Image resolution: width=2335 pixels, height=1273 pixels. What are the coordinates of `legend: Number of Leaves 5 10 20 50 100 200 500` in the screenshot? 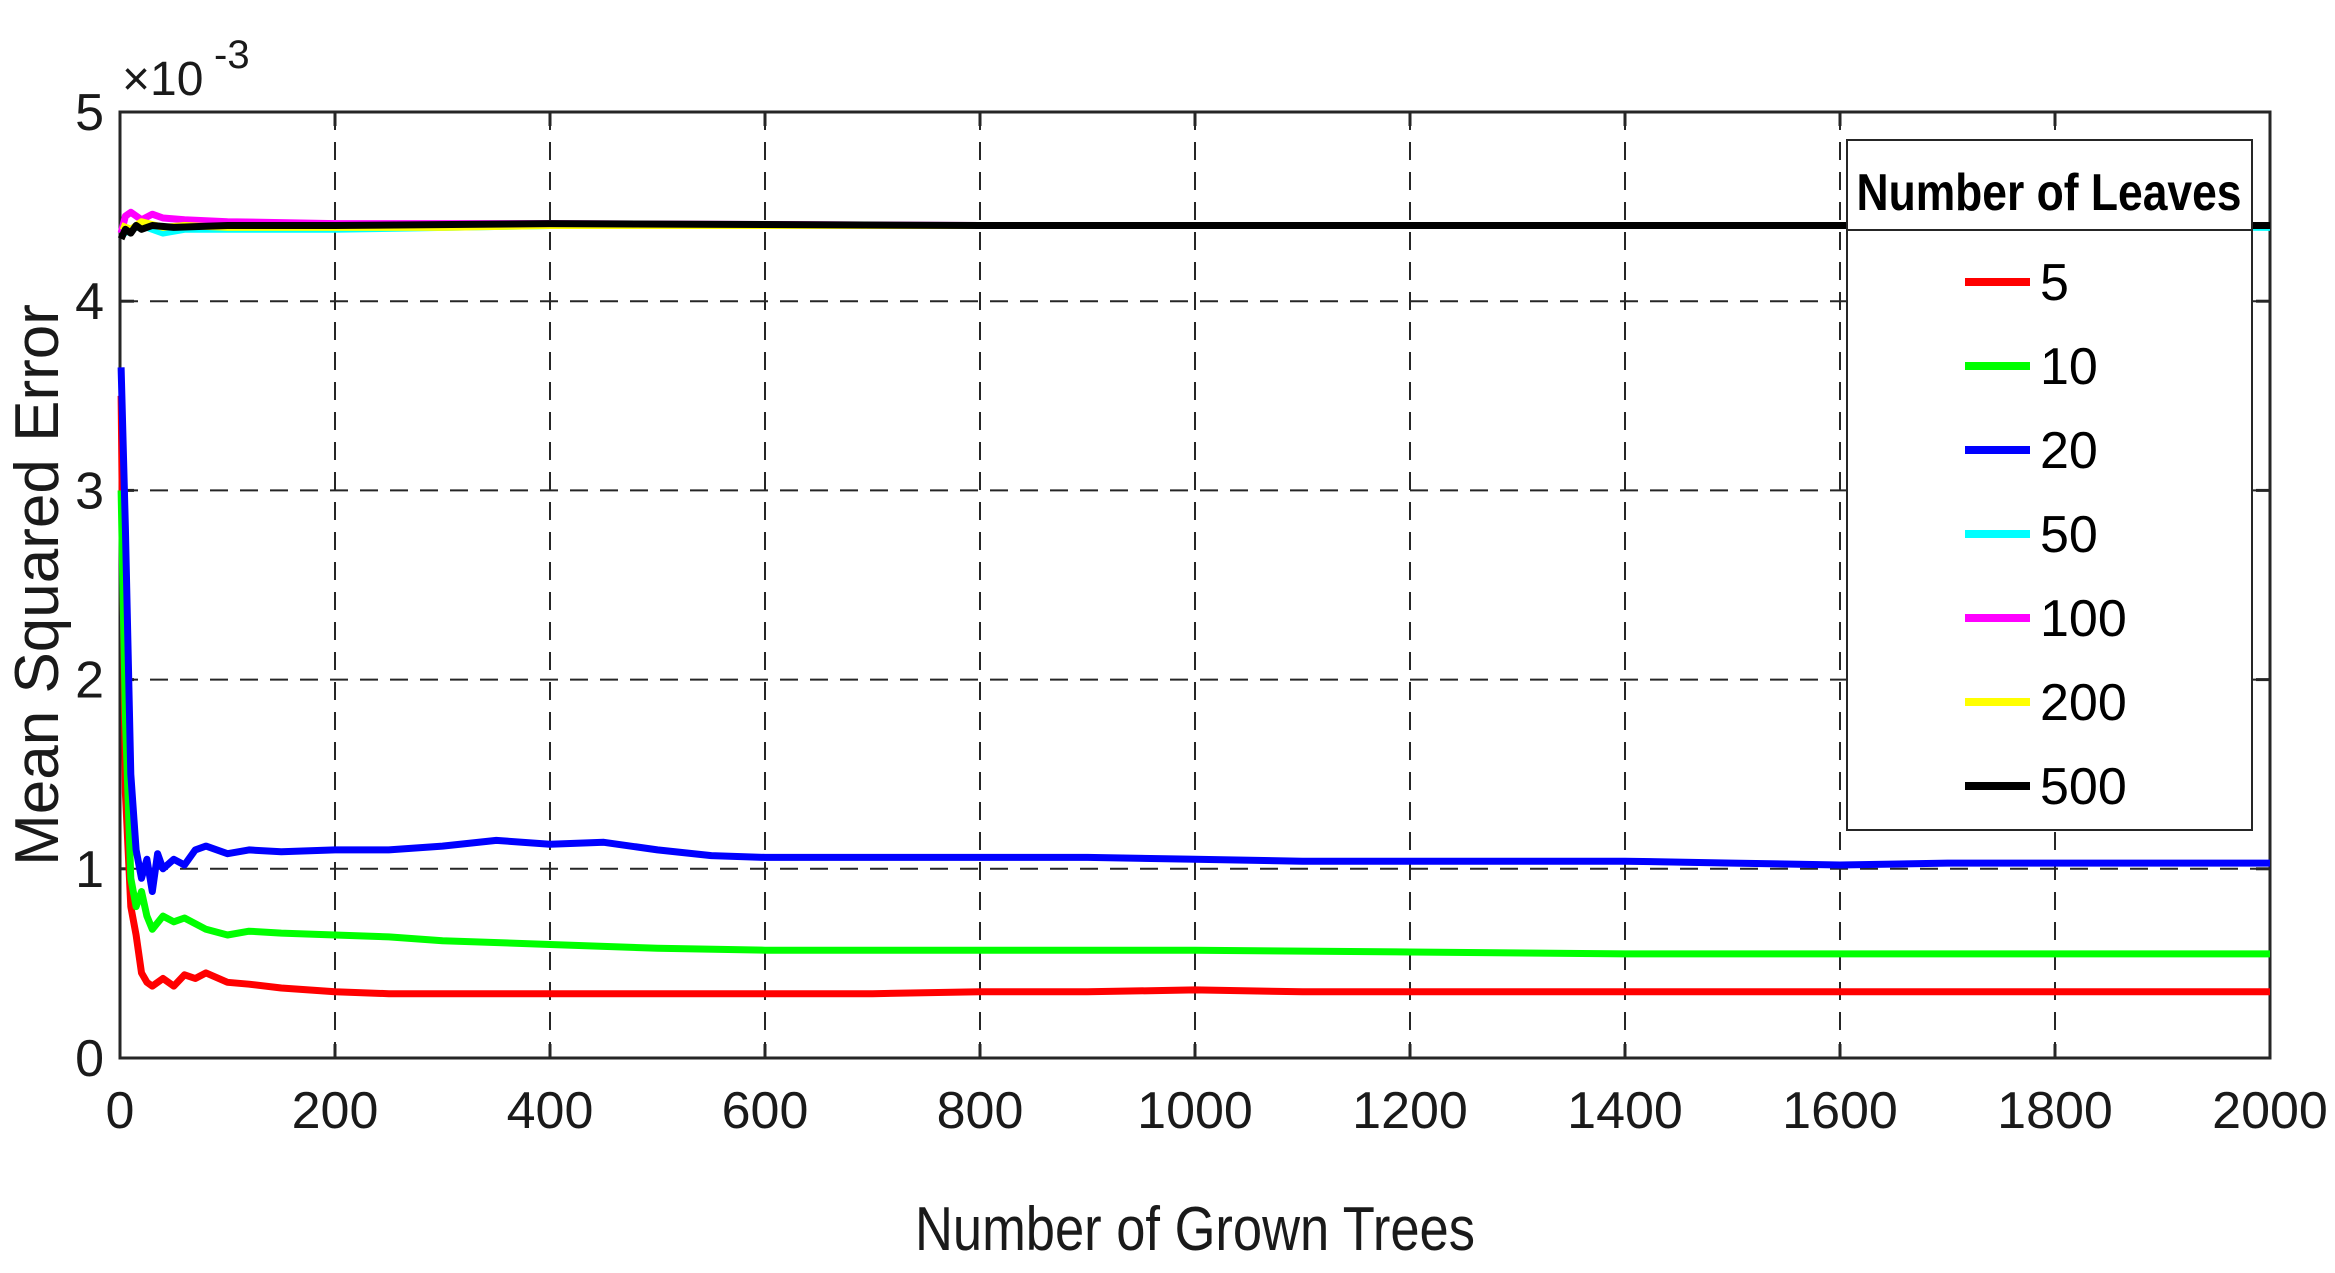 It's located at (2049, 485).